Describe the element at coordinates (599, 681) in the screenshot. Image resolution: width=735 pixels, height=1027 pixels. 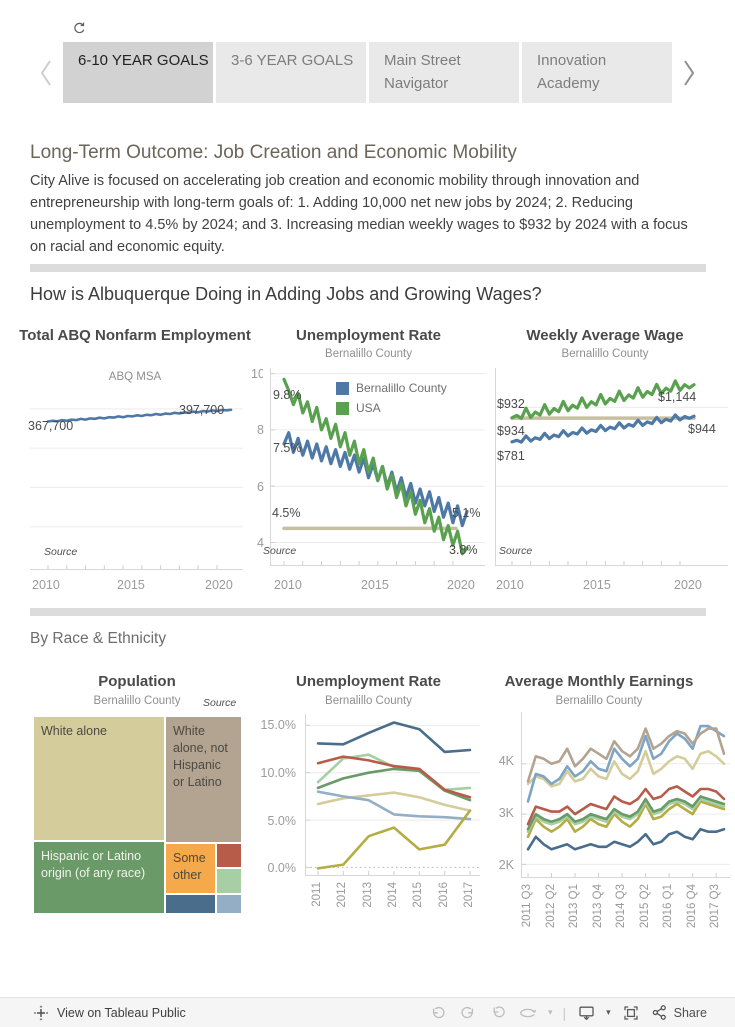
I see `chart-title-earnings: Average Monthly Earnings` at that location.